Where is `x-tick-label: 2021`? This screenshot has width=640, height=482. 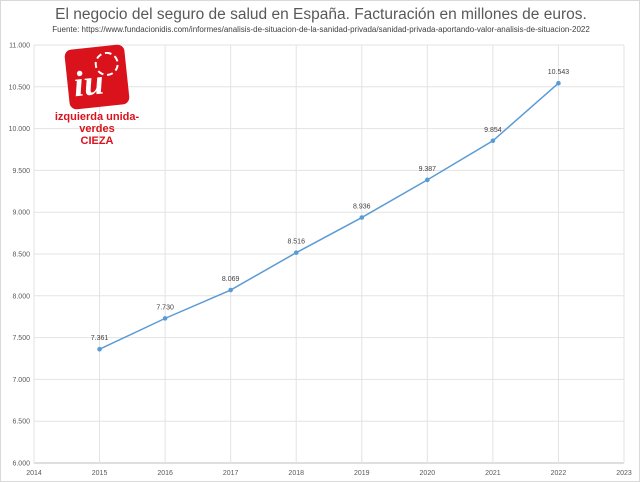
x-tick-label: 2021 is located at coordinates (493, 473).